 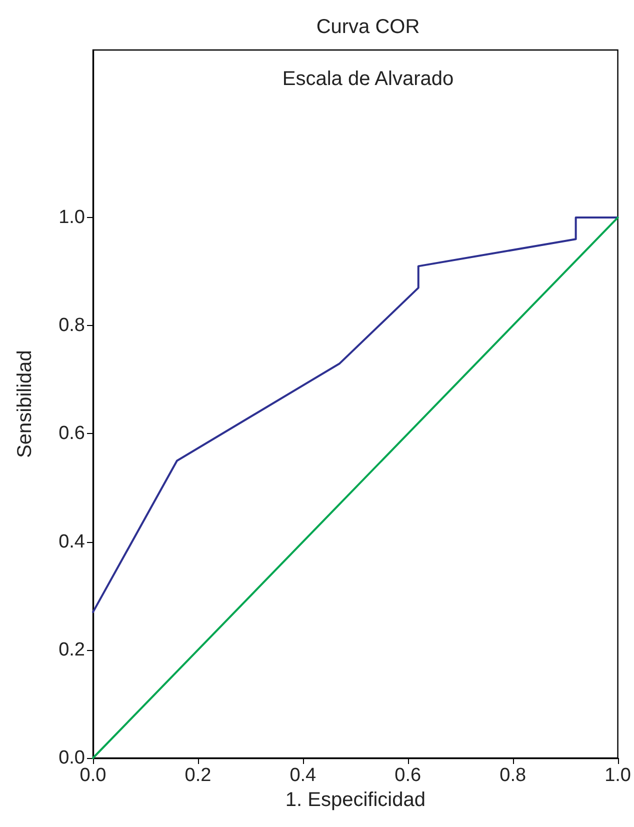 What do you see at coordinates (71, 649) in the screenshot?
I see `y-tick-label: 0.2` at bounding box center [71, 649].